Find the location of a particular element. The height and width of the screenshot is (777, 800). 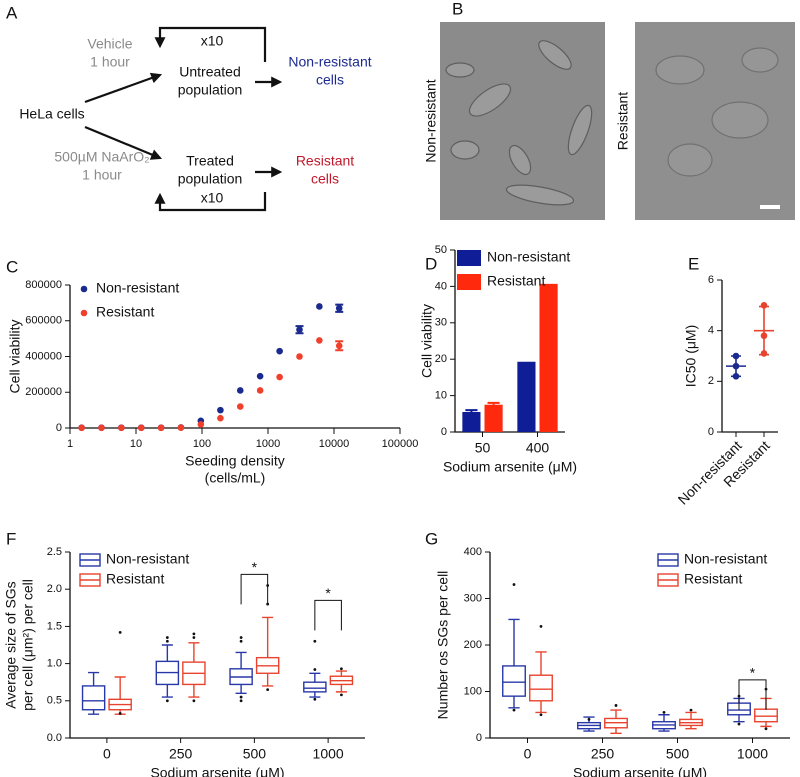

x-tick-label: 100000 is located at coordinates (400, 444).